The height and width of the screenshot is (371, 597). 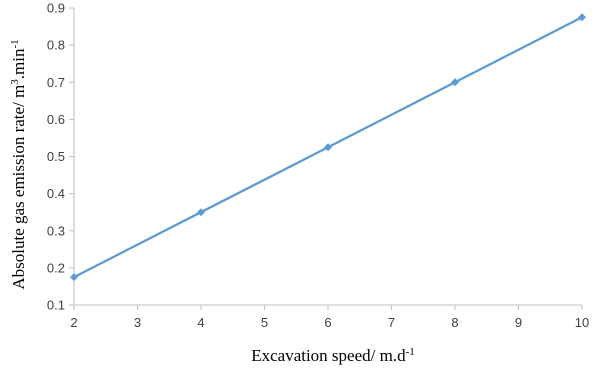 What do you see at coordinates (15, 82) in the screenshot?
I see `y-axis-title-sup1: 3` at bounding box center [15, 82].